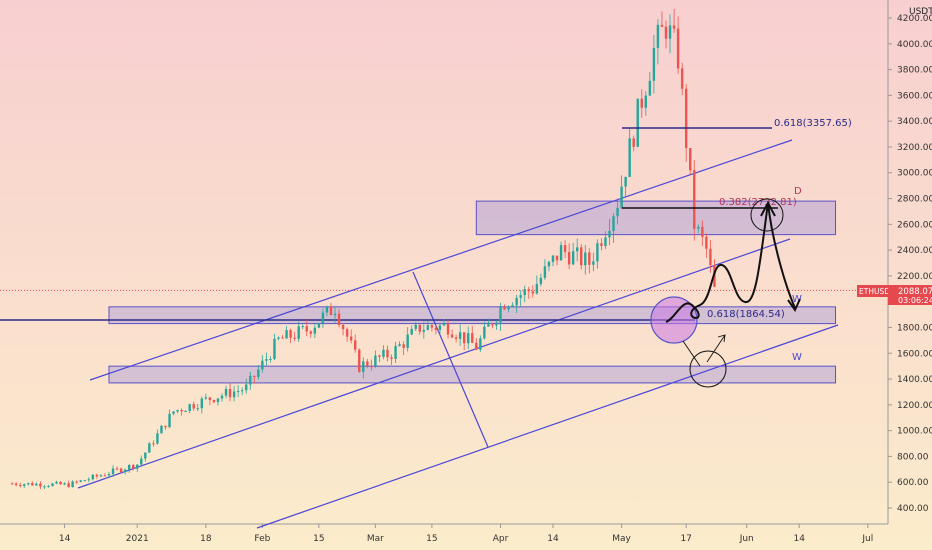  I want to click on w-label-upper: W, so click(797, 299).